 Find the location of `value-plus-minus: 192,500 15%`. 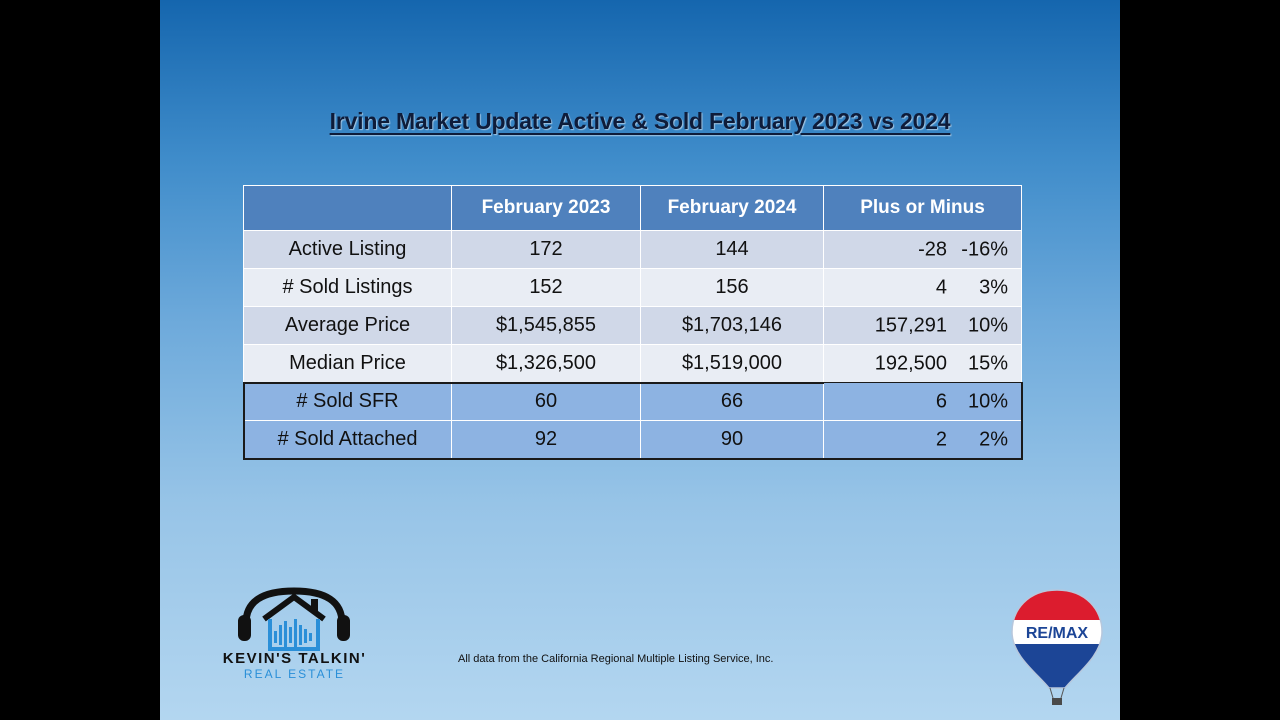

value-plus-minus: 192,500 15% is located at coordinates (922, 363).